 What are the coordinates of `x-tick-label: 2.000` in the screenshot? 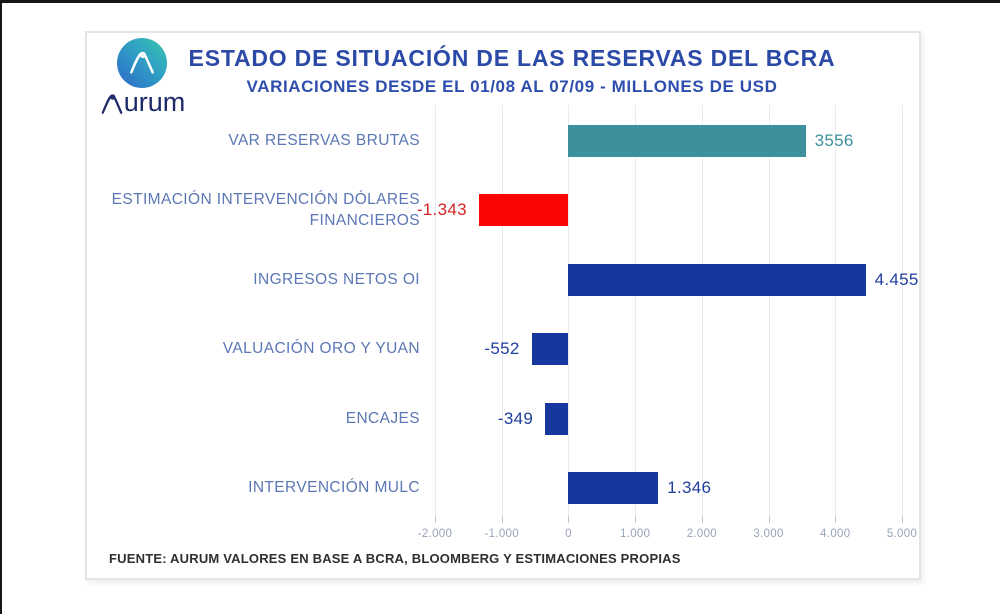 It's located at (701, 534).